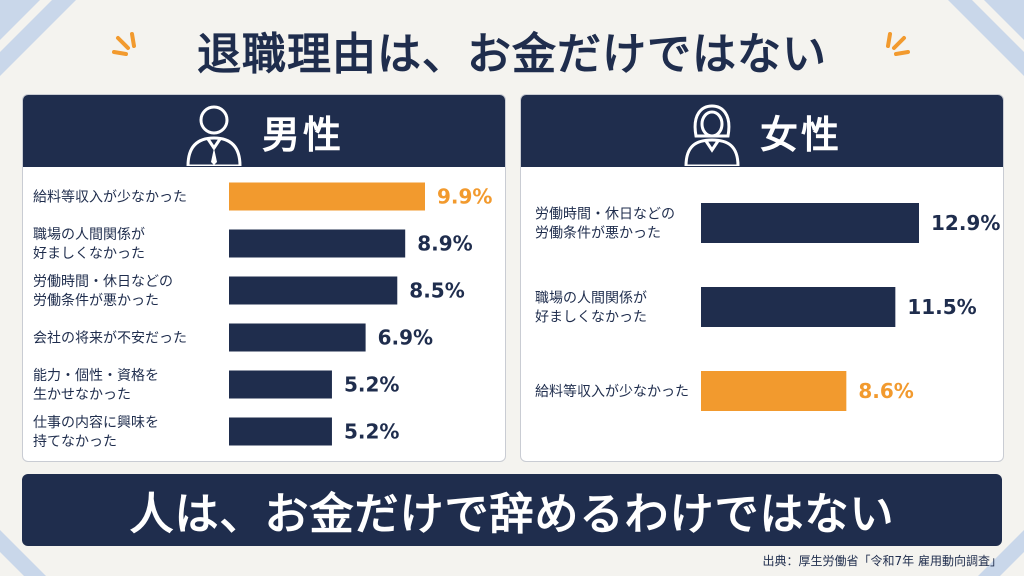 The height and width of the screenshot is (576, 1024). Describe the element at coordinates (898, 44) in the screenshot. I see `spark-right-icon` at that location.